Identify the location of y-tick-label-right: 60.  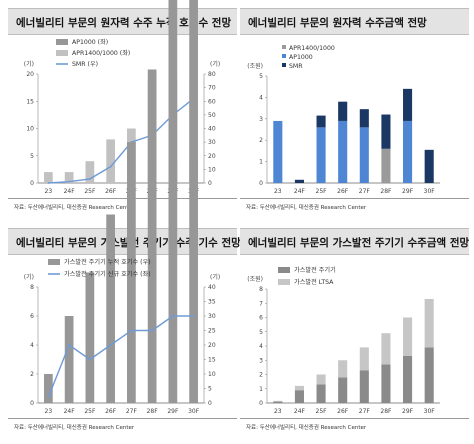
(212, 101).